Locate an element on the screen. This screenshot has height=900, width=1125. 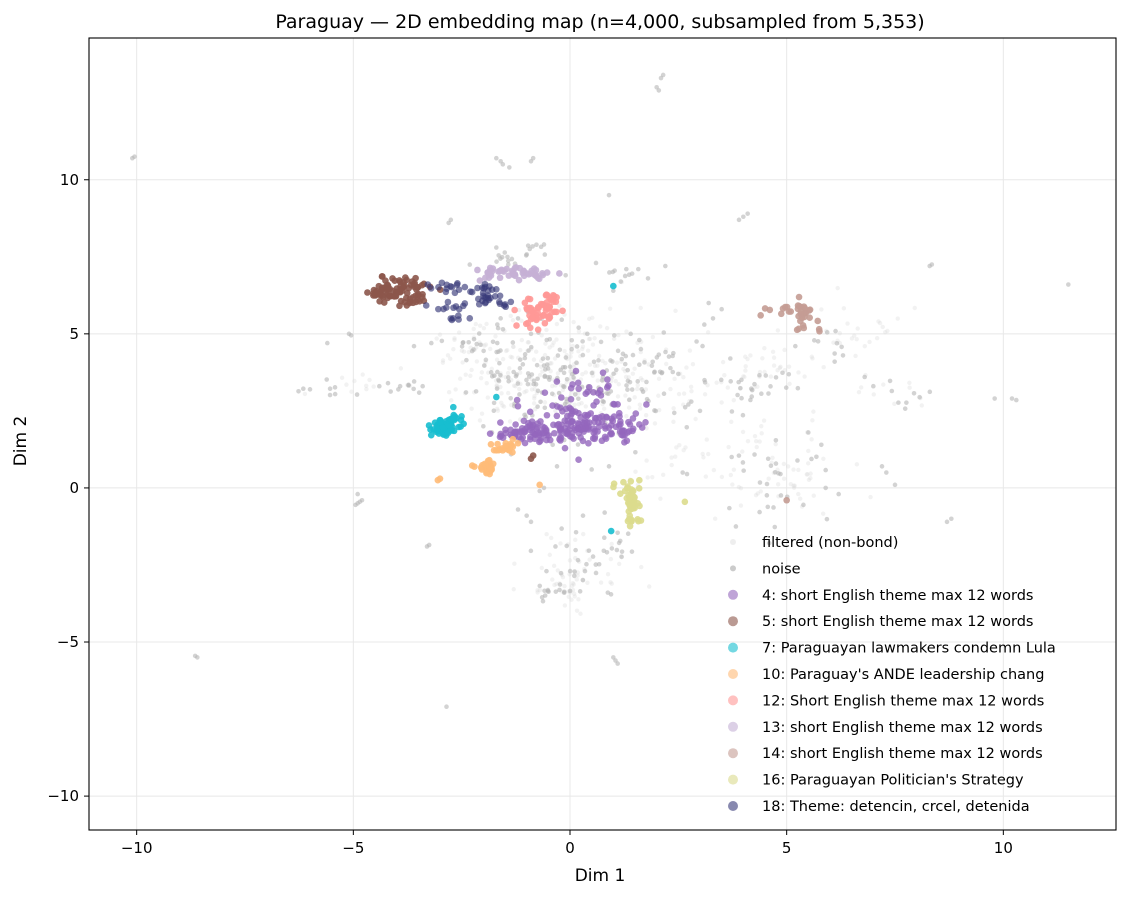
cluster-2-point is located at coordinates (431, 435).